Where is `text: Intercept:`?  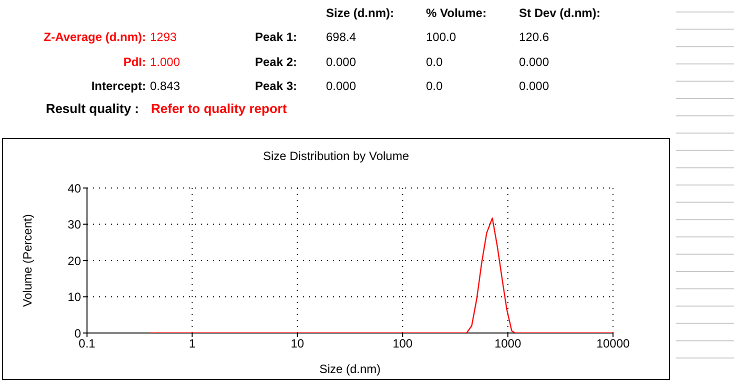
text: Intercept: is located at coordinates (118, 86).